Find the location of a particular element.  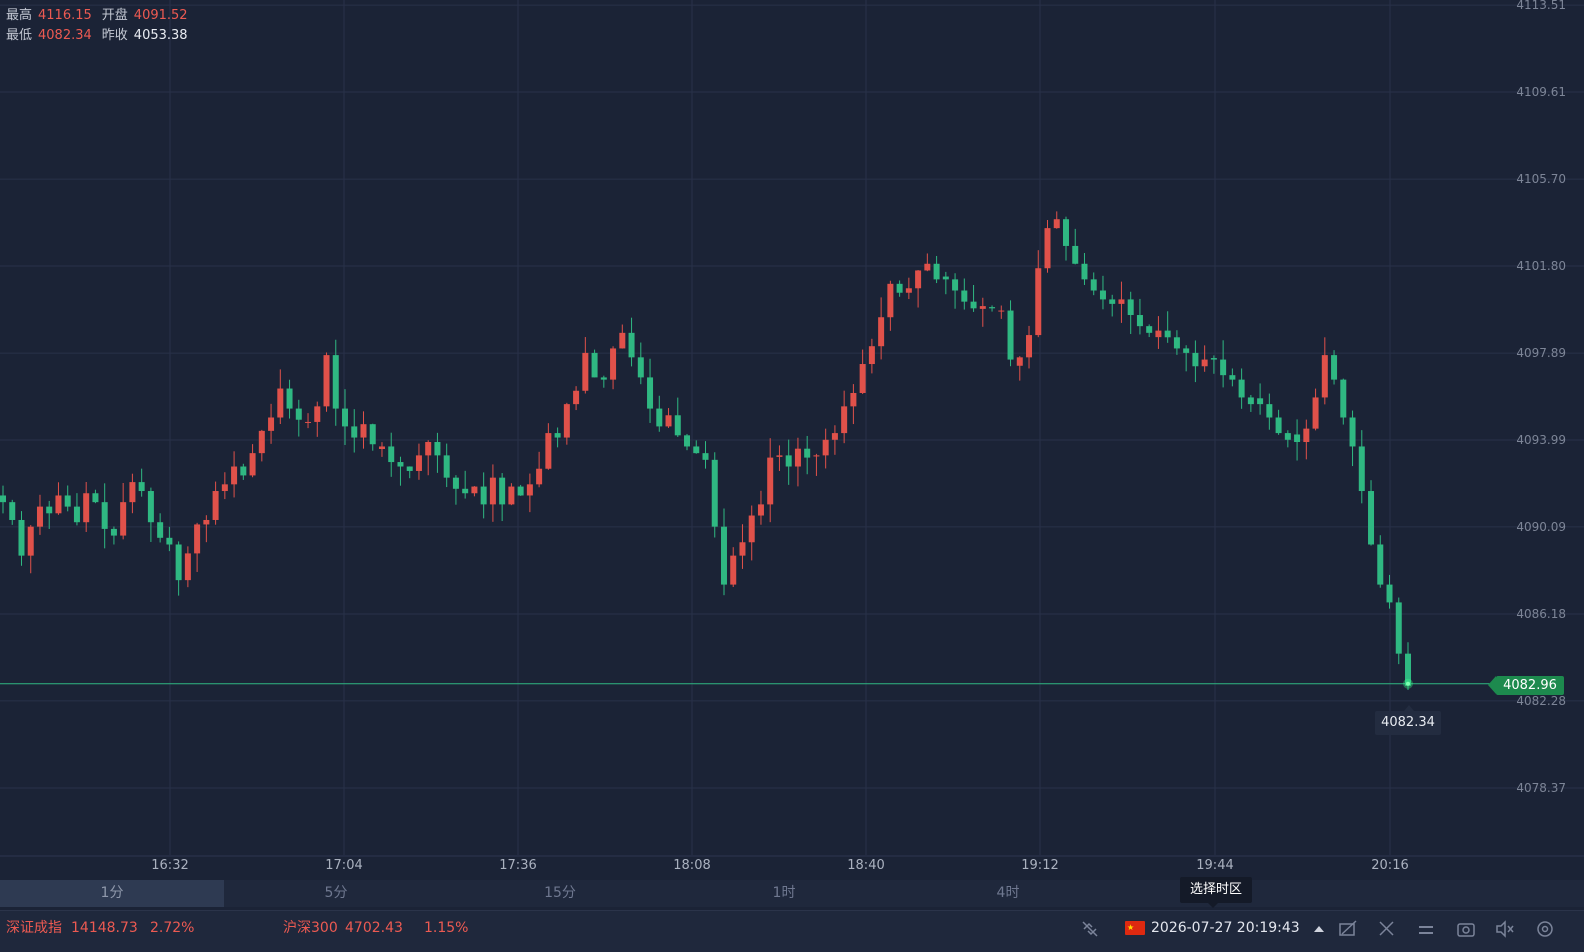

period-15min: 15分 is located at coordinates (560, 893).